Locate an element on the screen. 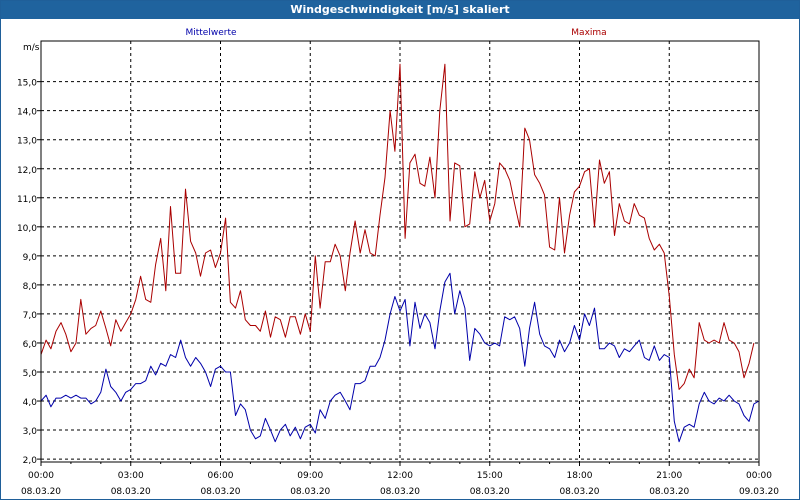 The image size is (800, 500). y-tick-label: 5,0 is located at coordinates (30, 374).